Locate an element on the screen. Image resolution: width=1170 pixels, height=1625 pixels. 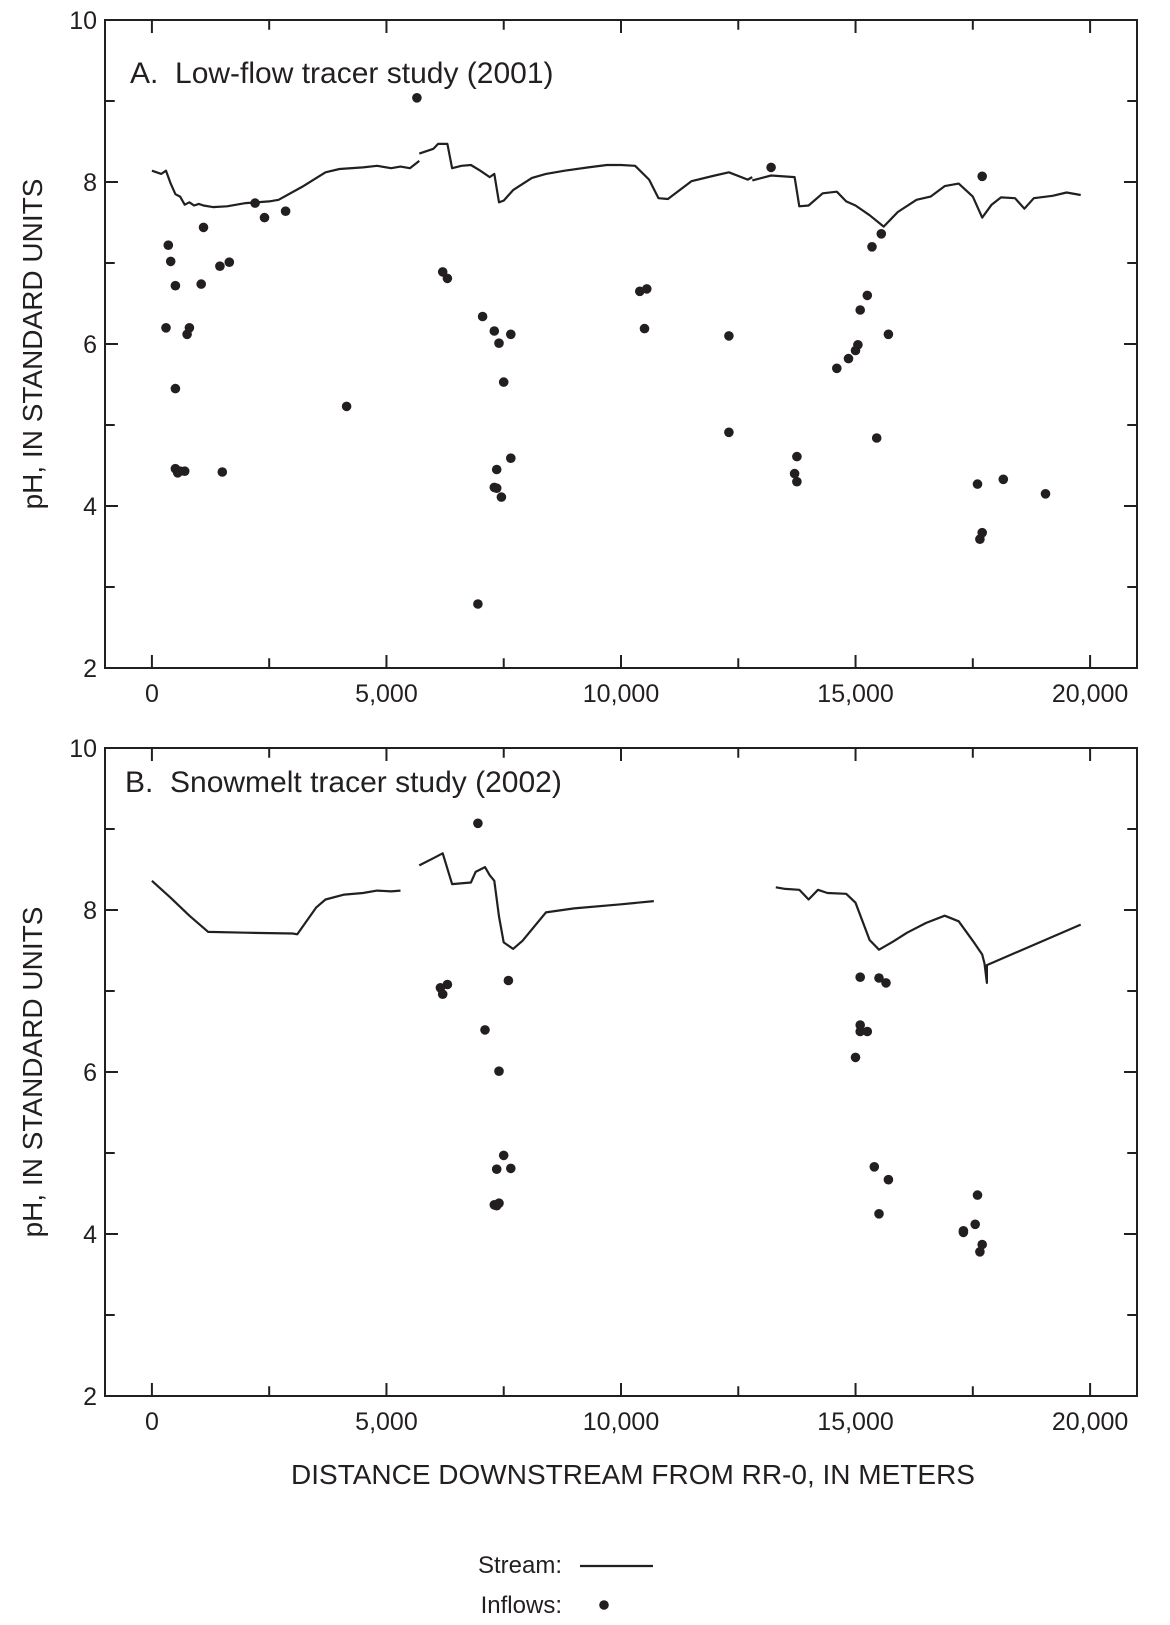
x-tick-label: 0 is located at coordinates (152, 694).